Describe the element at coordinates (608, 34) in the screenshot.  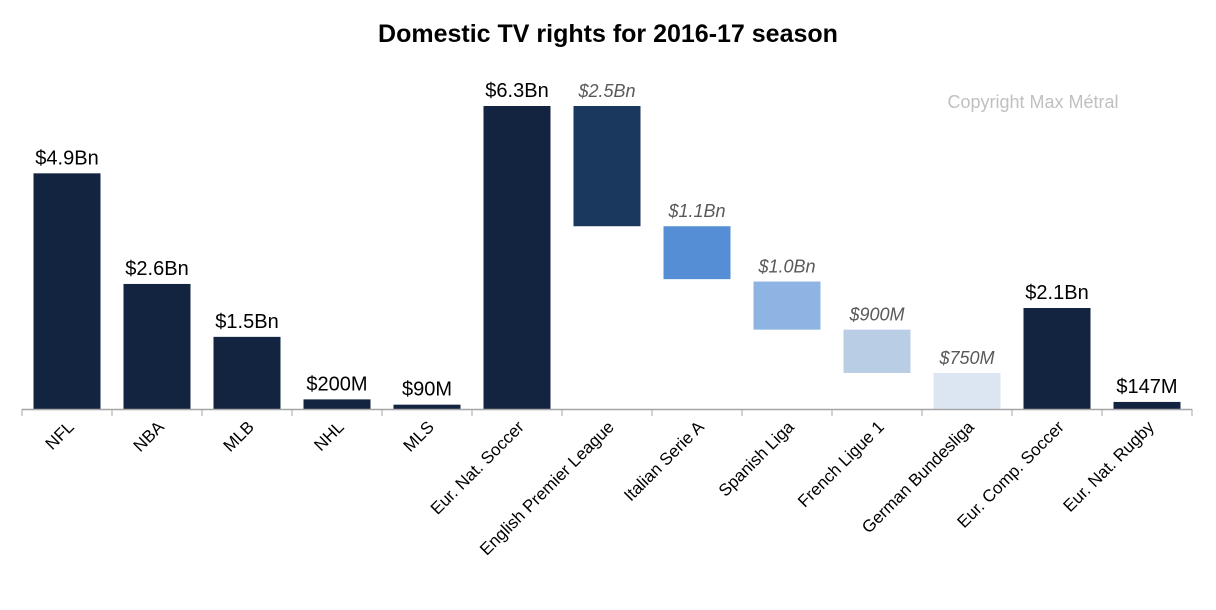
I see `chart-title: Domestic TV rights for 2016-17 season` at that location.